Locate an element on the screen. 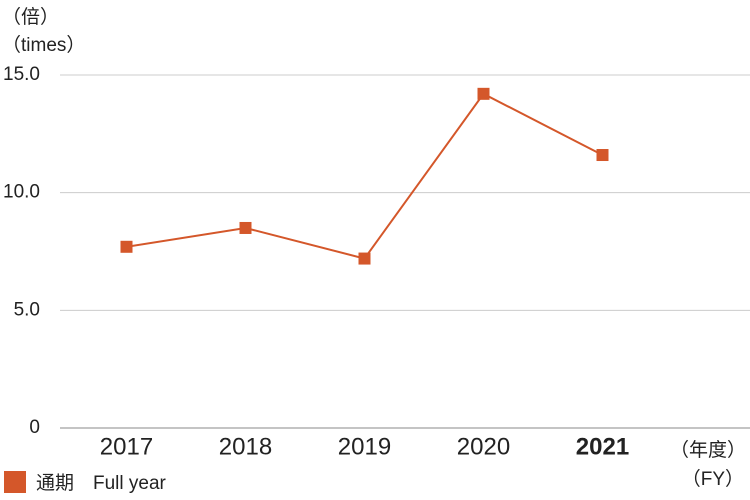 This screenshot has width=750, height=500. y-tick-label: 15.0 is located at coordinates (21, 74).